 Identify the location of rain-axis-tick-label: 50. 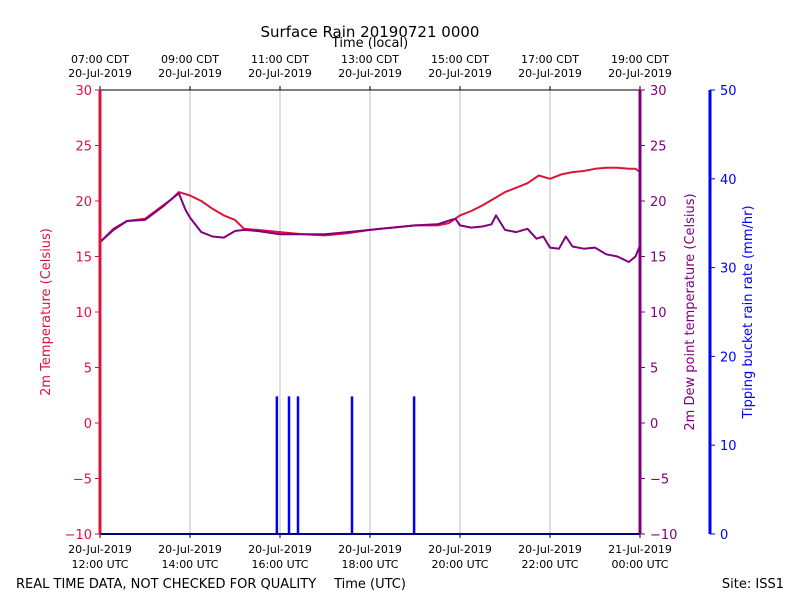
(728, 91).